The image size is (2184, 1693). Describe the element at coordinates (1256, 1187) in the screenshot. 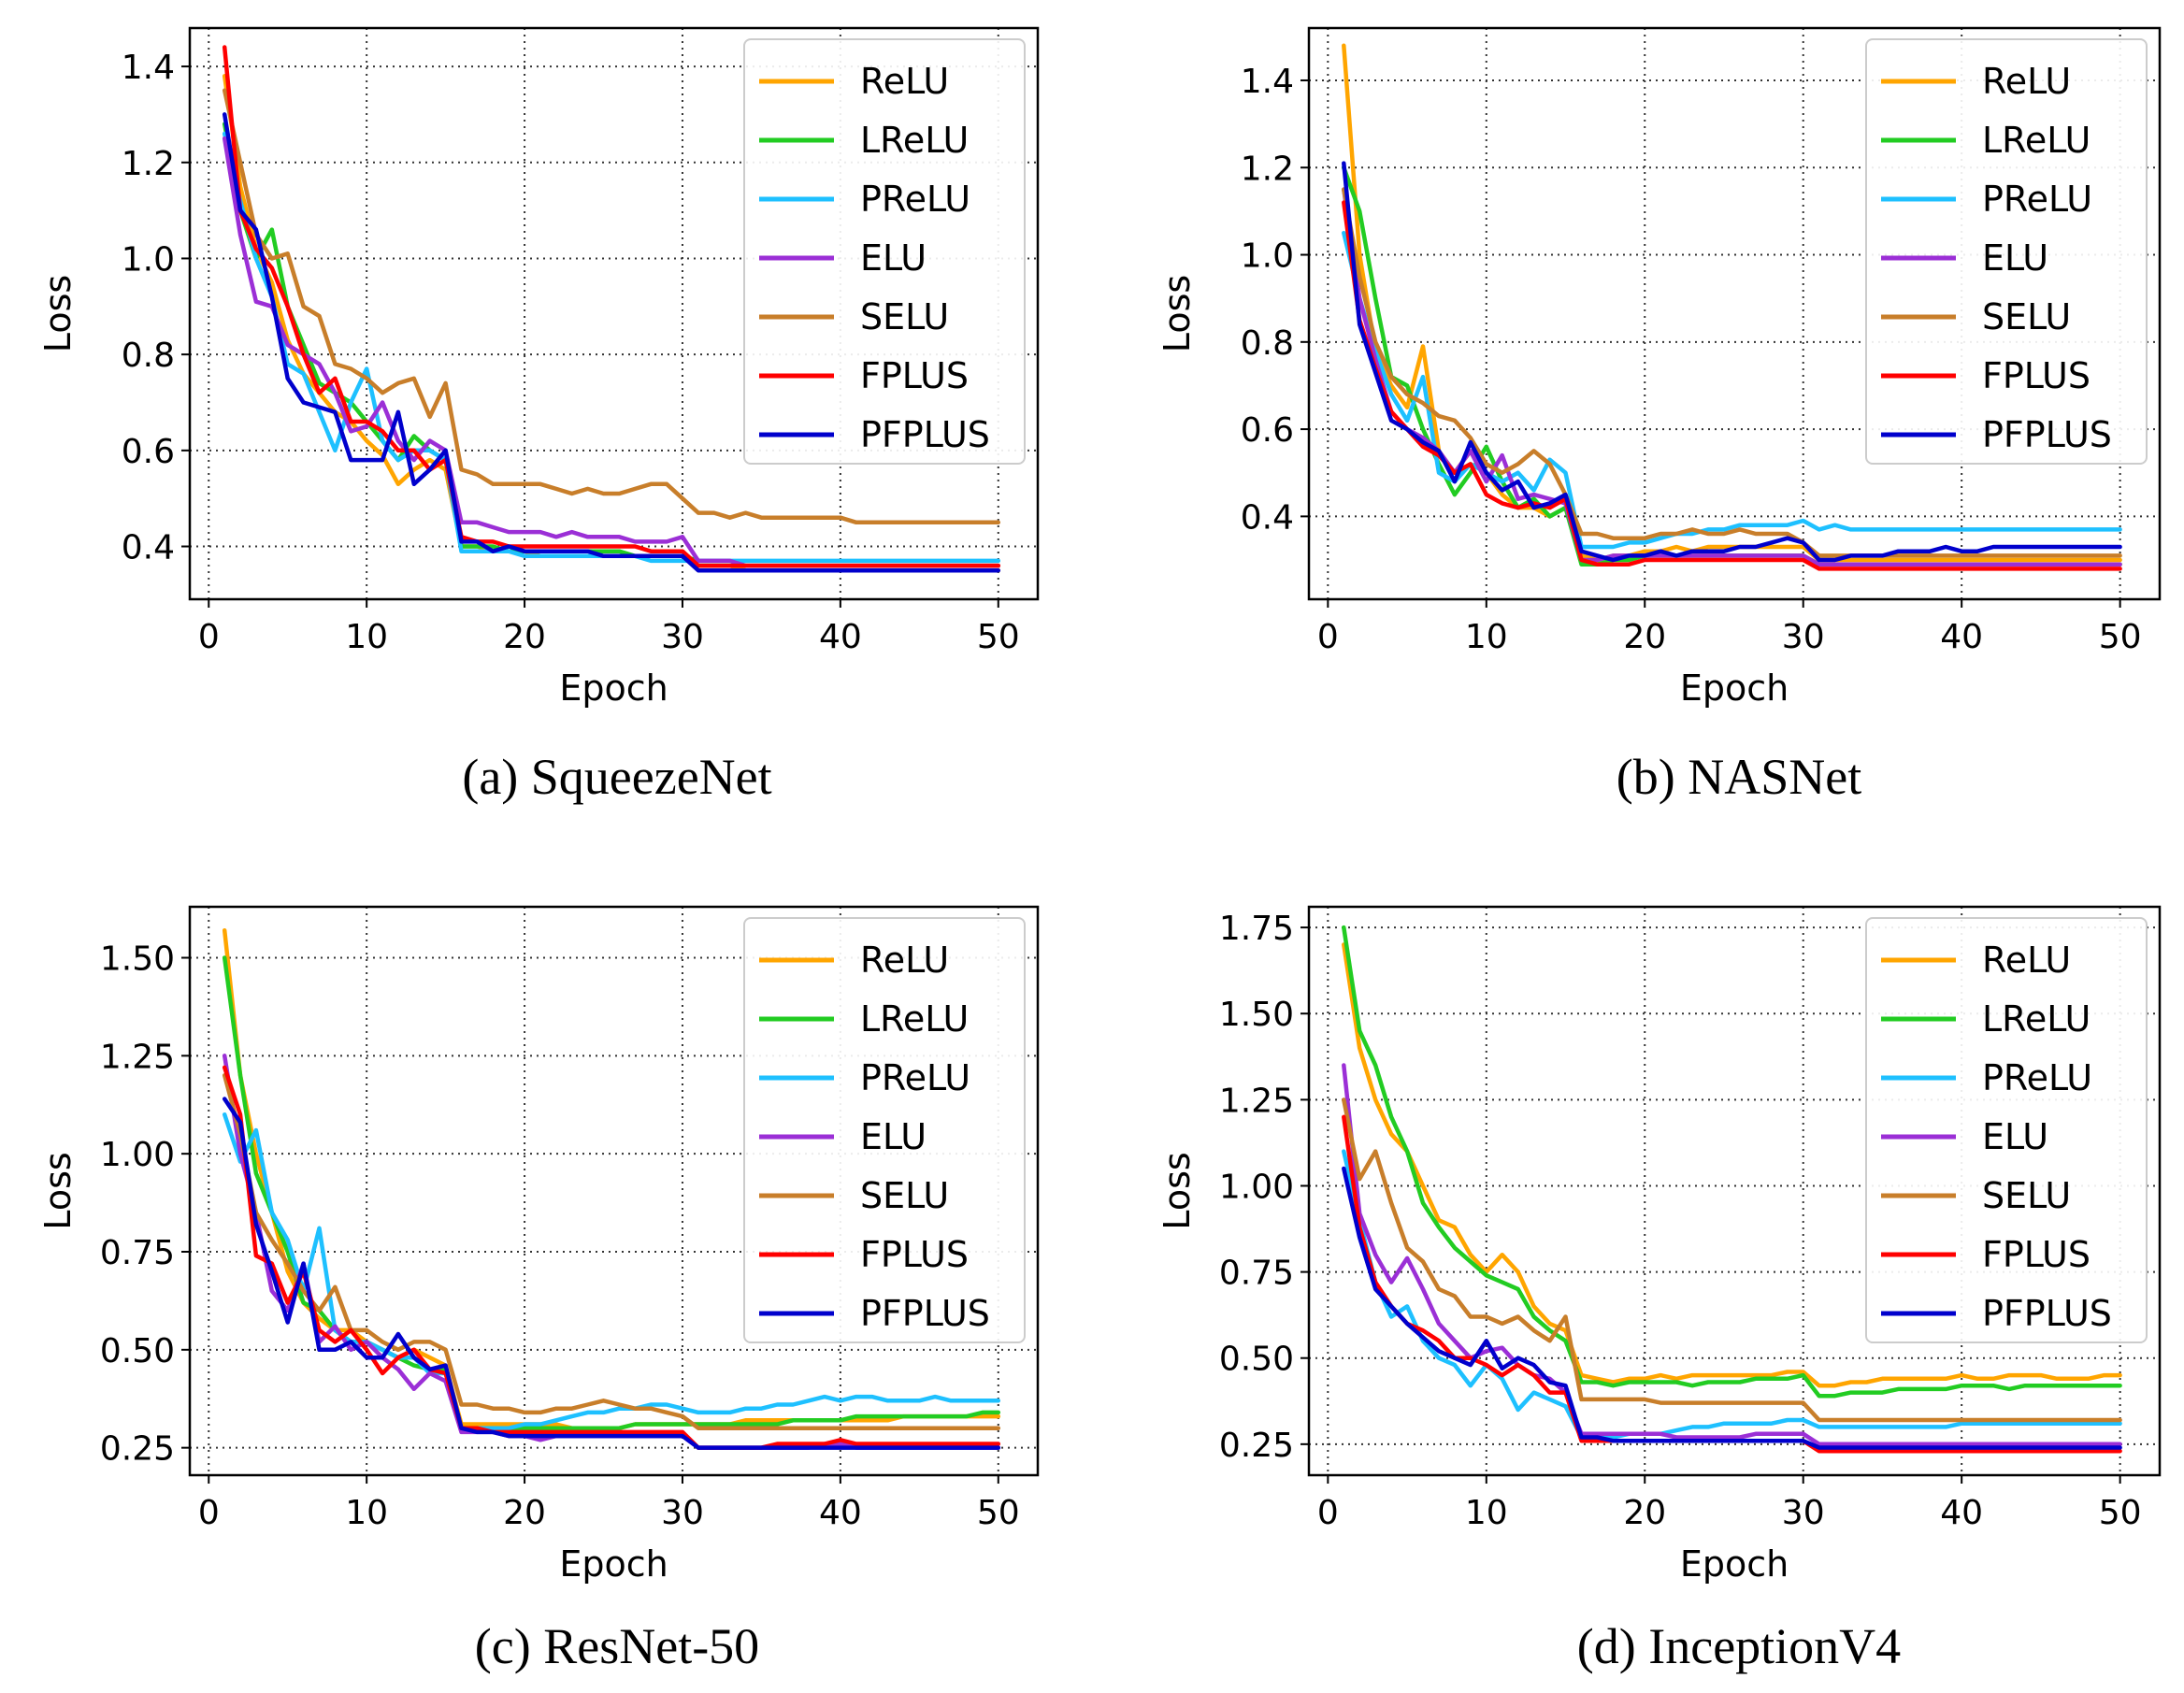

I see `y-tick-label: 1.00` at that location.